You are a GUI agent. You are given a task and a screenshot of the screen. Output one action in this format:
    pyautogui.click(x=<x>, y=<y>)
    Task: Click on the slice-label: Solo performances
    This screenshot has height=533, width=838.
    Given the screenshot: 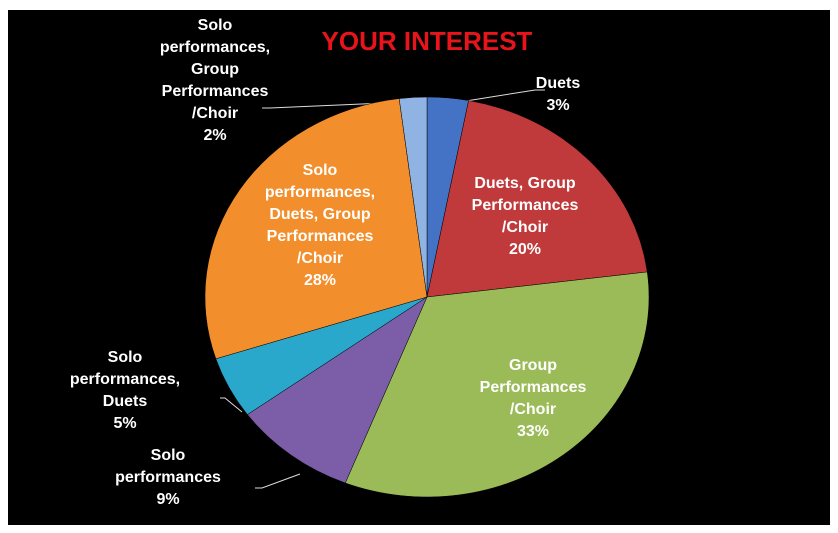 What is the action you would take?
    pyautogui.click(x=168, y=466)
    